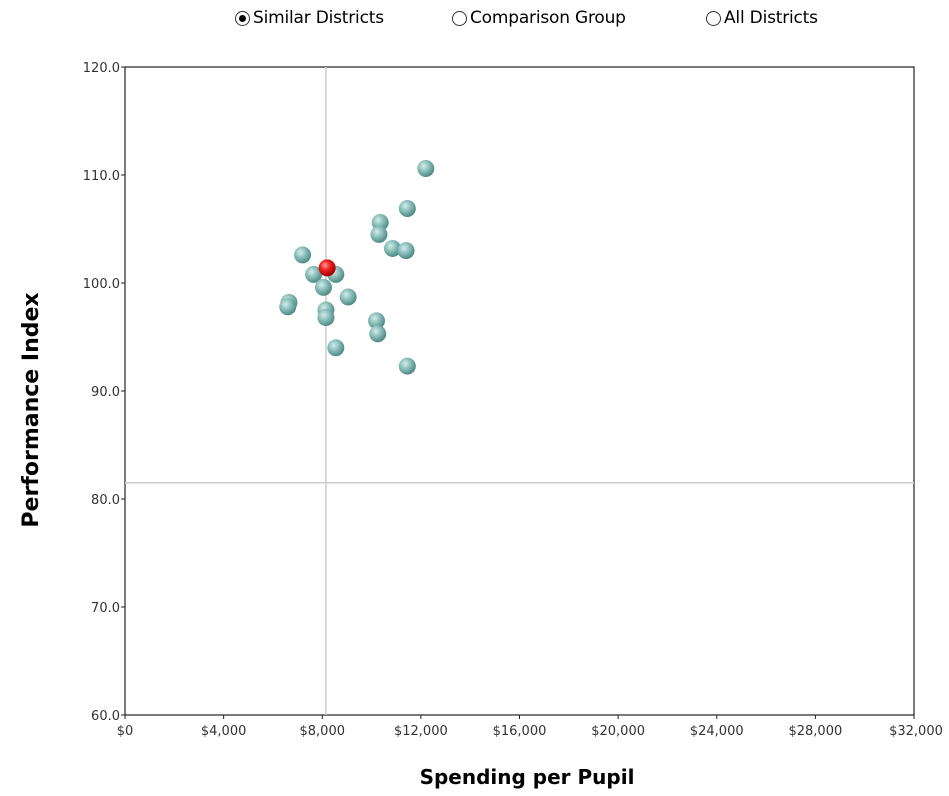  I want to click on x-tick-label: $28,000, so click(815, 731).